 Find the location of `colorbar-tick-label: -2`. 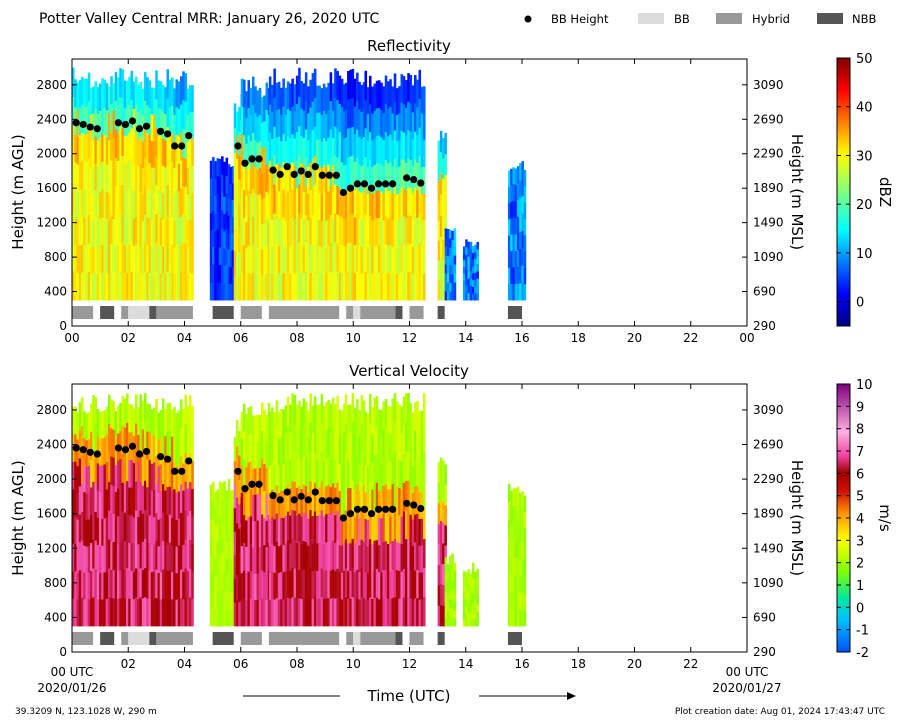

colorbar-tick-label: -2 is located at coordinates (862, 653).